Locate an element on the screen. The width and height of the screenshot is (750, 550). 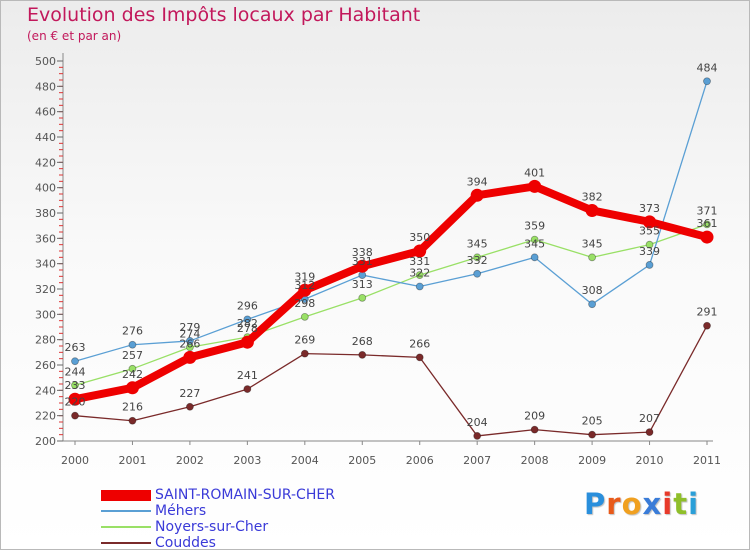
data-label: 227 is located at coordinates (189, 393).